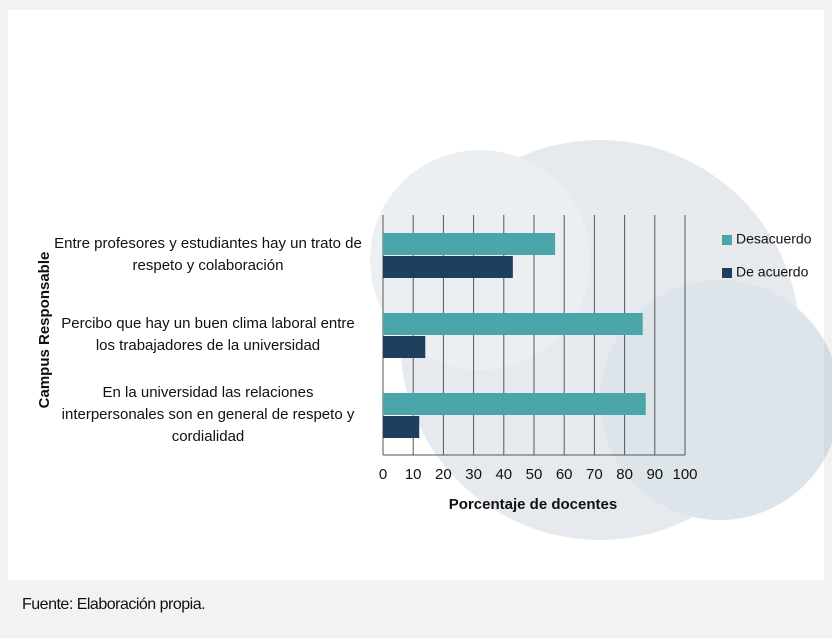  Describe the element at coordinates (473, 474) in the screenshot. I see `x-tick-label: 30` at that location.